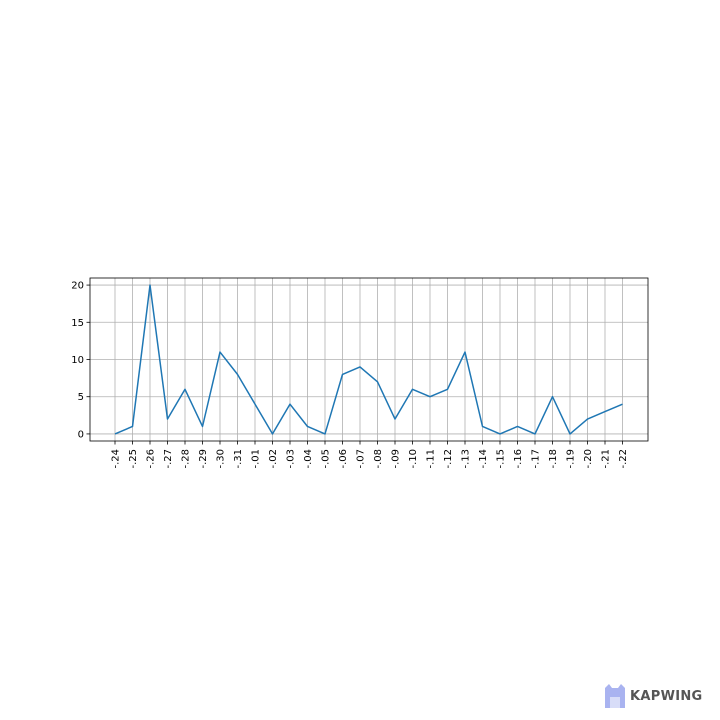 Image resolution: width=720 pixels, height=720 pixels. What do you see at coordinates (518, 459) in the screenshot?
I see `x-tick-label: -.16` at bounding box center [518, 459].